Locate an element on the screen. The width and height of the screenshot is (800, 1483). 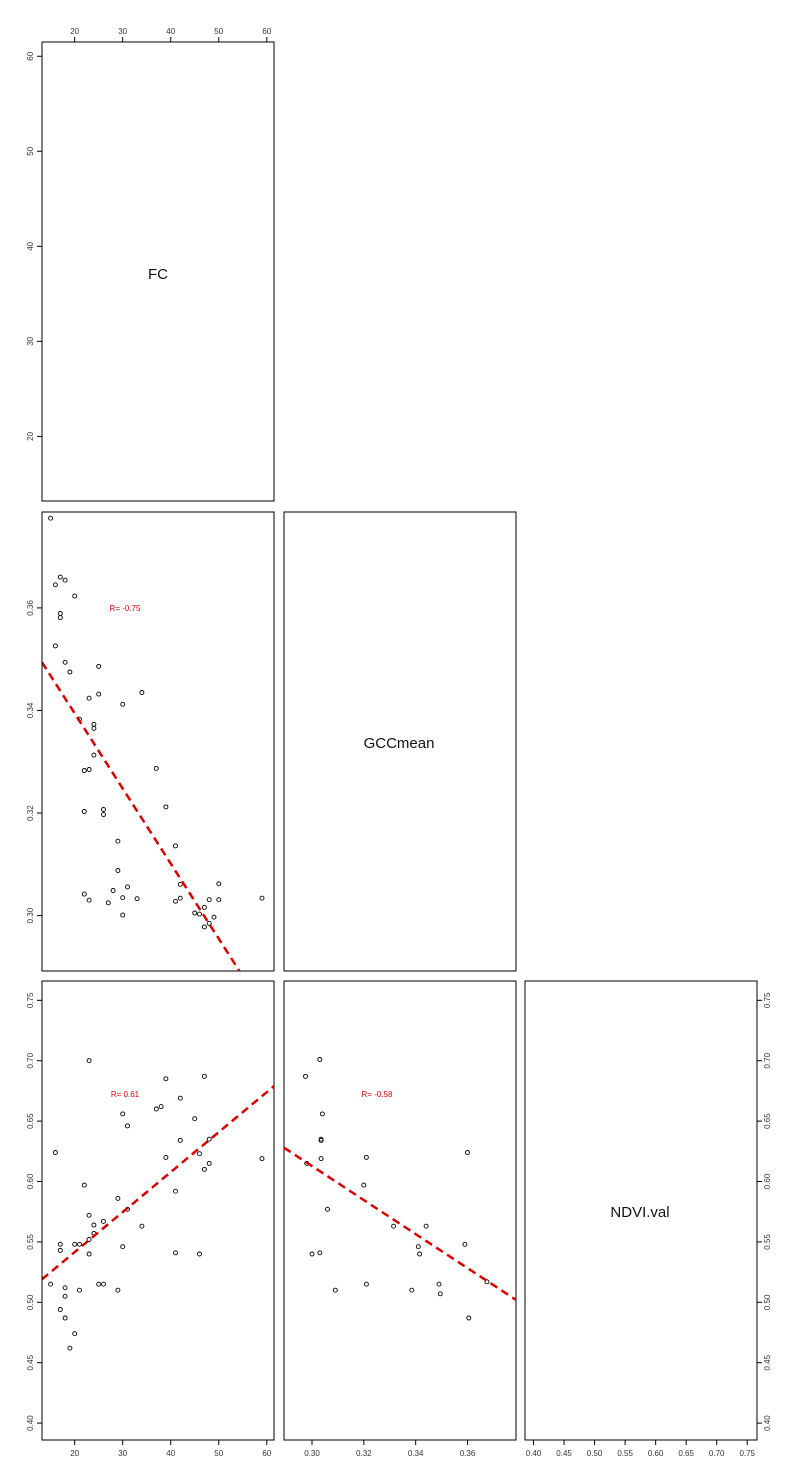
diag-panel-gccmean: GCCmean is located at coordinates (400, 741).